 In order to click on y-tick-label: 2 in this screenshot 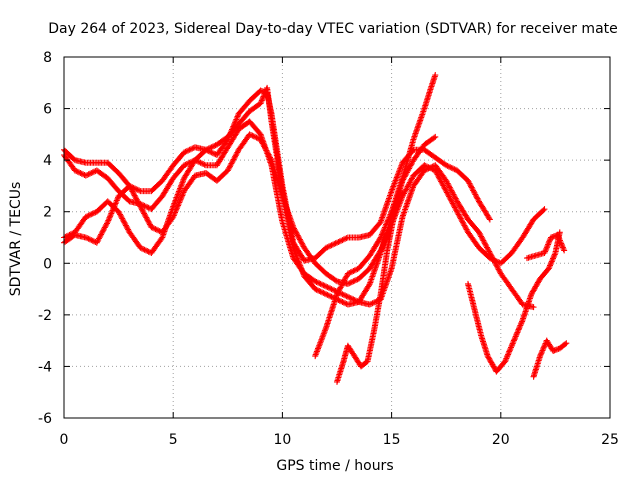, I will do `click(47, 213)`.